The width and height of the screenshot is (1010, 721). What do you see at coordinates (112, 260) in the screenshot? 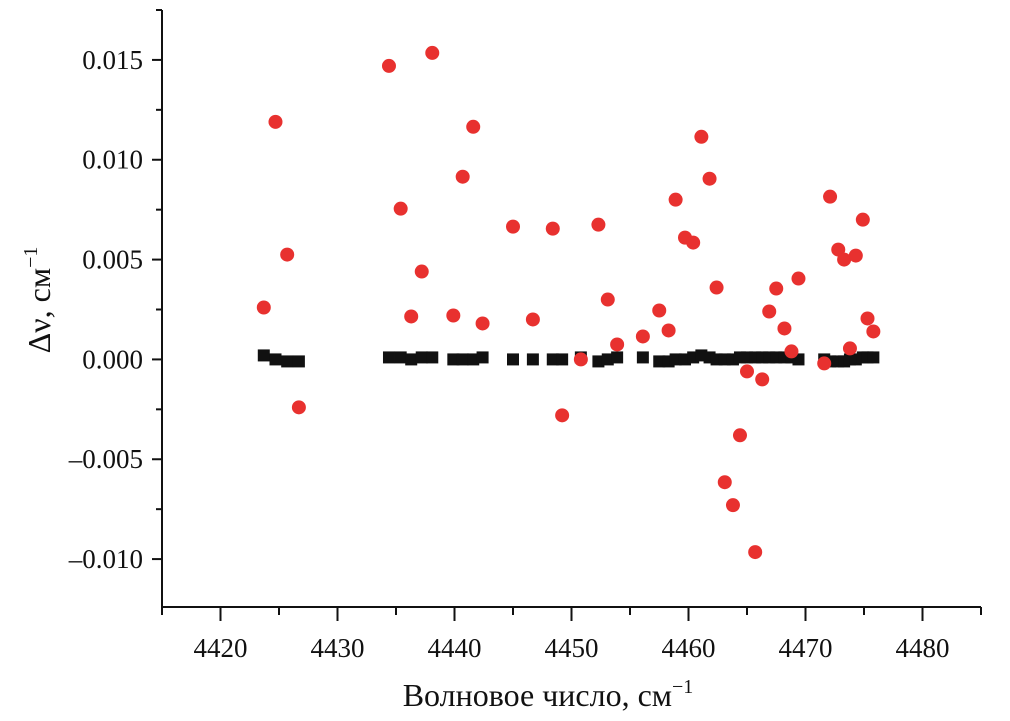
I see `y-tick-label: 0.005` at bounding box center [112, 260].